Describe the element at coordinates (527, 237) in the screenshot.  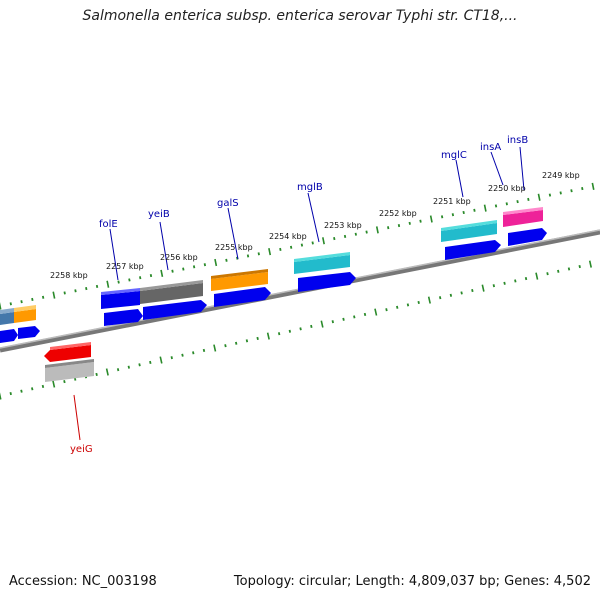
I see `feature-cds-ins-lower` at that location.